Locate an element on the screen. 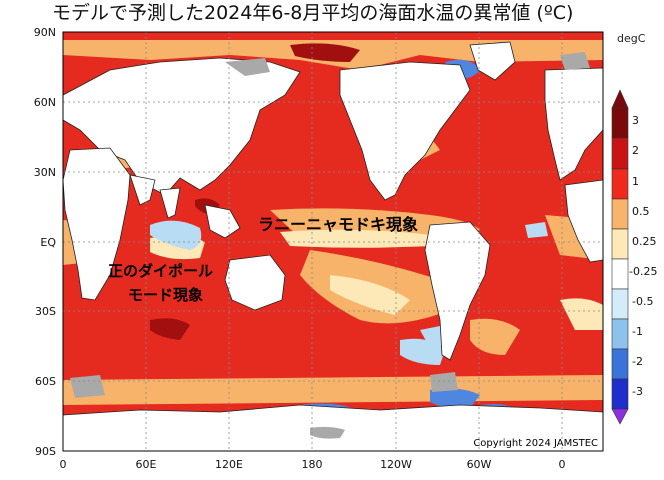 The image size is (664, 480). colorbar-top-arrow is located at coordinates (620, 99).